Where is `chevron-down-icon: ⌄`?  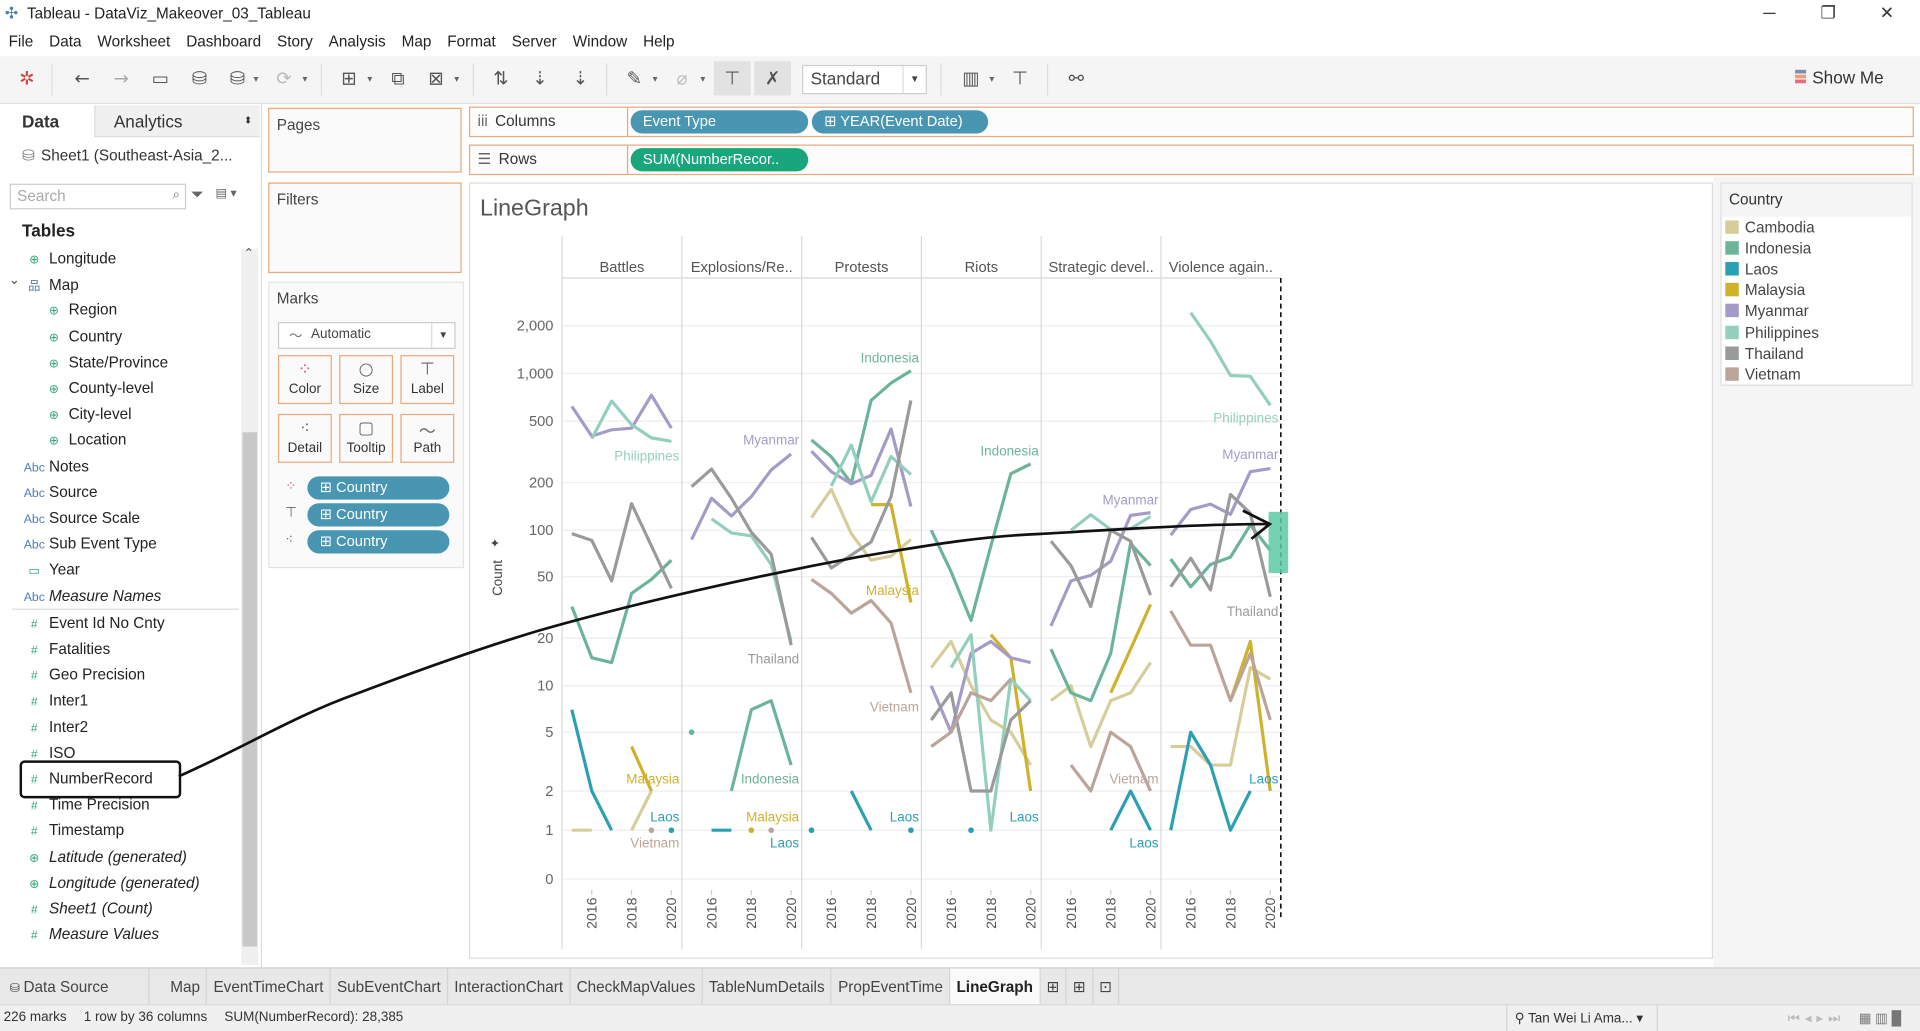
chevron-down-icon: ⌄ is located at coordinates (14, 280).